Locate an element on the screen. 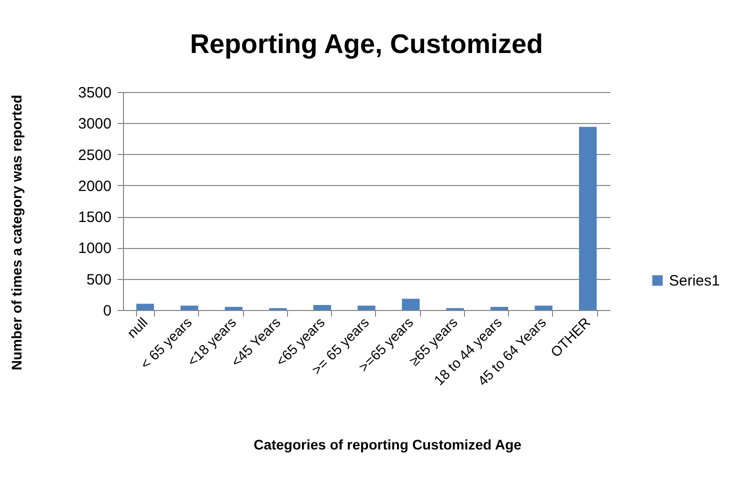 The height and width of the screenshot is (479, 743). chart-title: Reporting Age, Customized is located at coordinates (367, 44).